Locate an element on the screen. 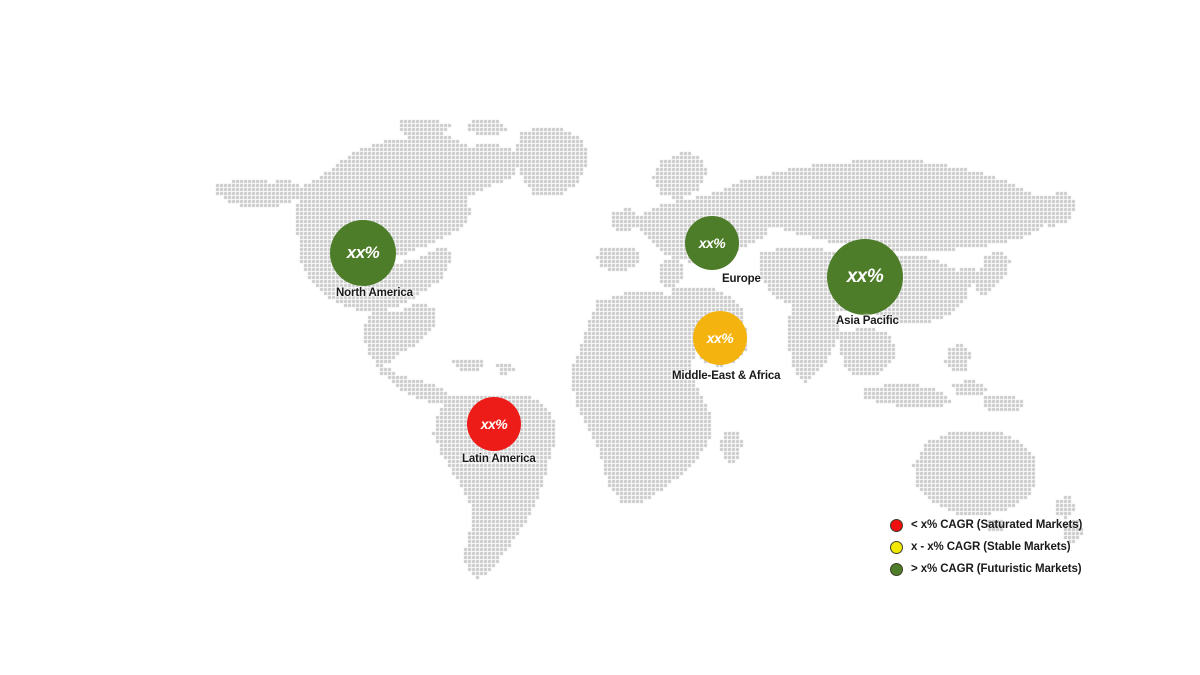  region-bubble-north-america: xx% is located at coordinates (363, 253).